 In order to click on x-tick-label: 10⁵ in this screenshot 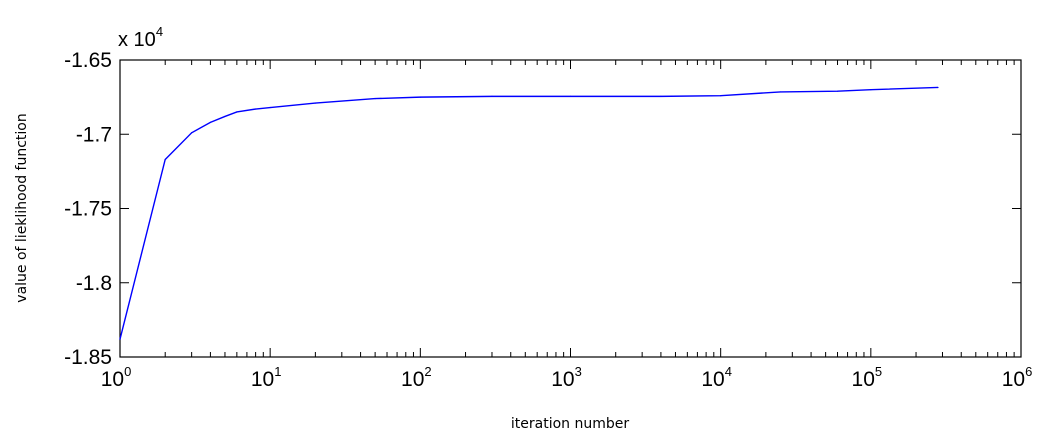, I will do `click(867, 377)`.